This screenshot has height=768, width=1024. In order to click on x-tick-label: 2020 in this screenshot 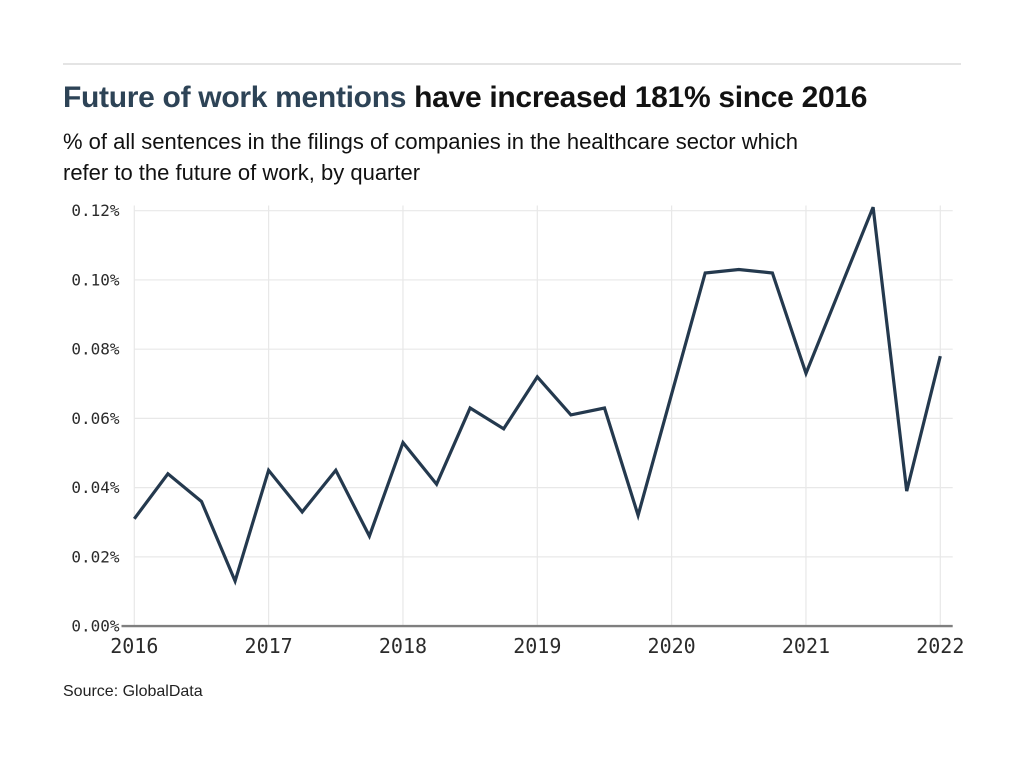, I will do `click(672, 646)`.